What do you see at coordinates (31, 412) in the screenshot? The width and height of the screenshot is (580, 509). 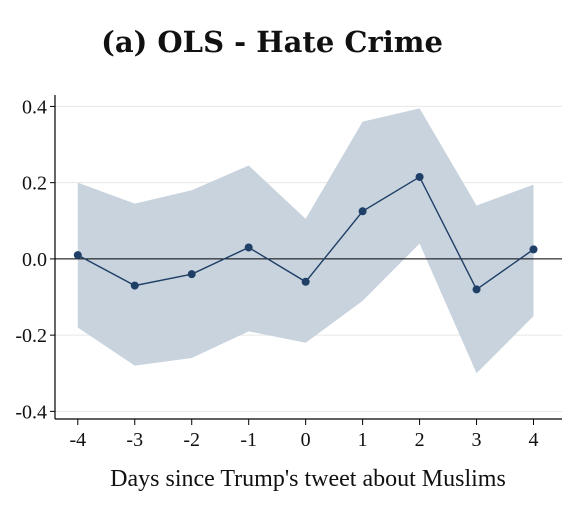 I see `y-tick-label-4: -0.4` at bounding box center [31, 412].